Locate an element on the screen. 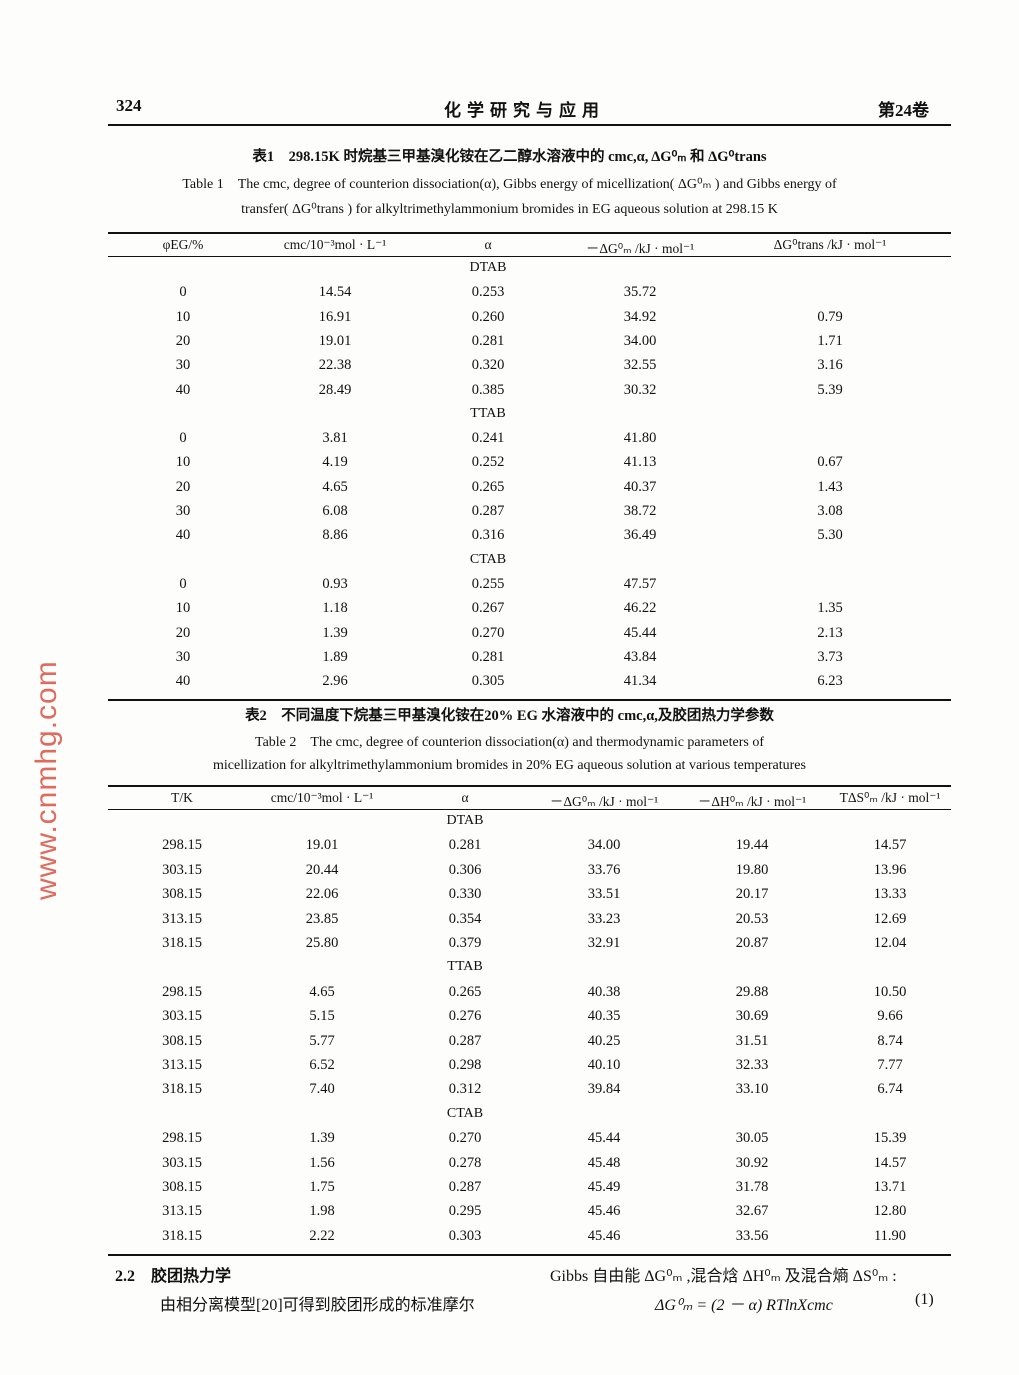  table-cell: 1.35 is located at coordinates (830, 608).